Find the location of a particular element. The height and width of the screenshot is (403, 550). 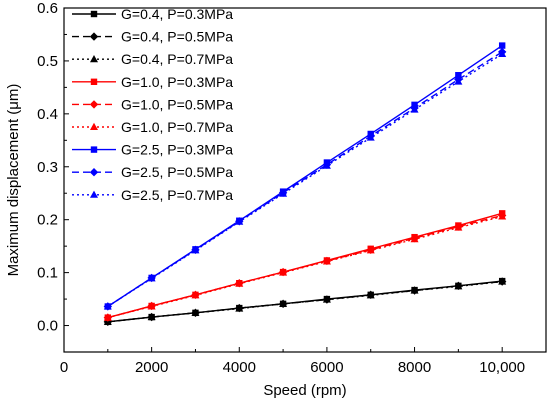

y-tick-label: 0.3 is located at coordinates (47, 167).